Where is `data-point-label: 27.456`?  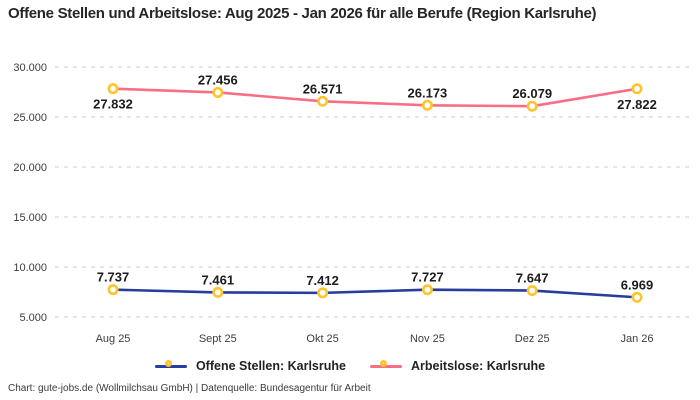 data-point-label: 27.456 is located at coordinates (218, 79).